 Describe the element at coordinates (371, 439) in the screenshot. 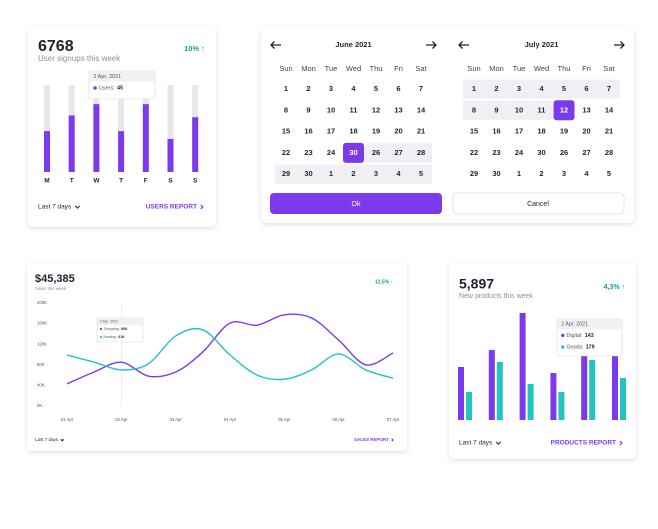

I see `report-link: SALES REPORT` at that location.